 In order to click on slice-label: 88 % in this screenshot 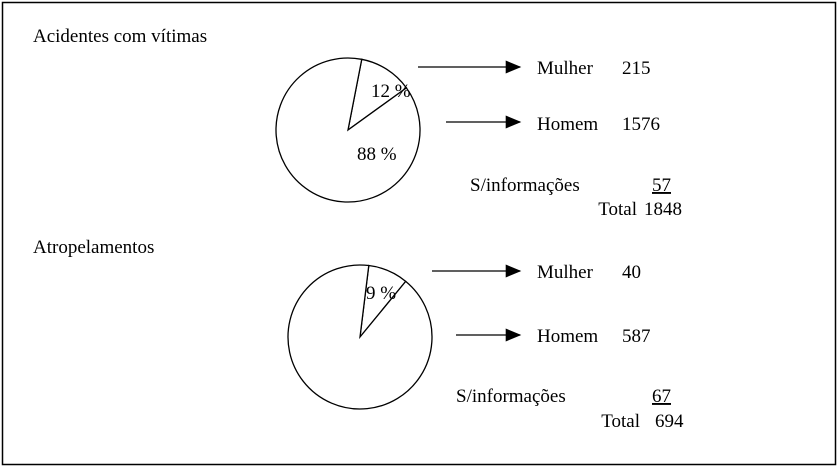, I will do `click(377, 154)`.